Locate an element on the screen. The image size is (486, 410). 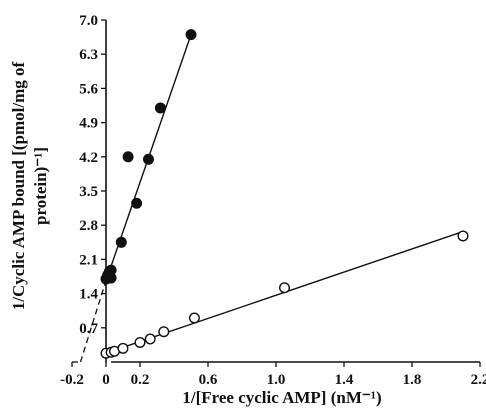
y-tick-label: 0.7 is located at coordinates (88, 329).